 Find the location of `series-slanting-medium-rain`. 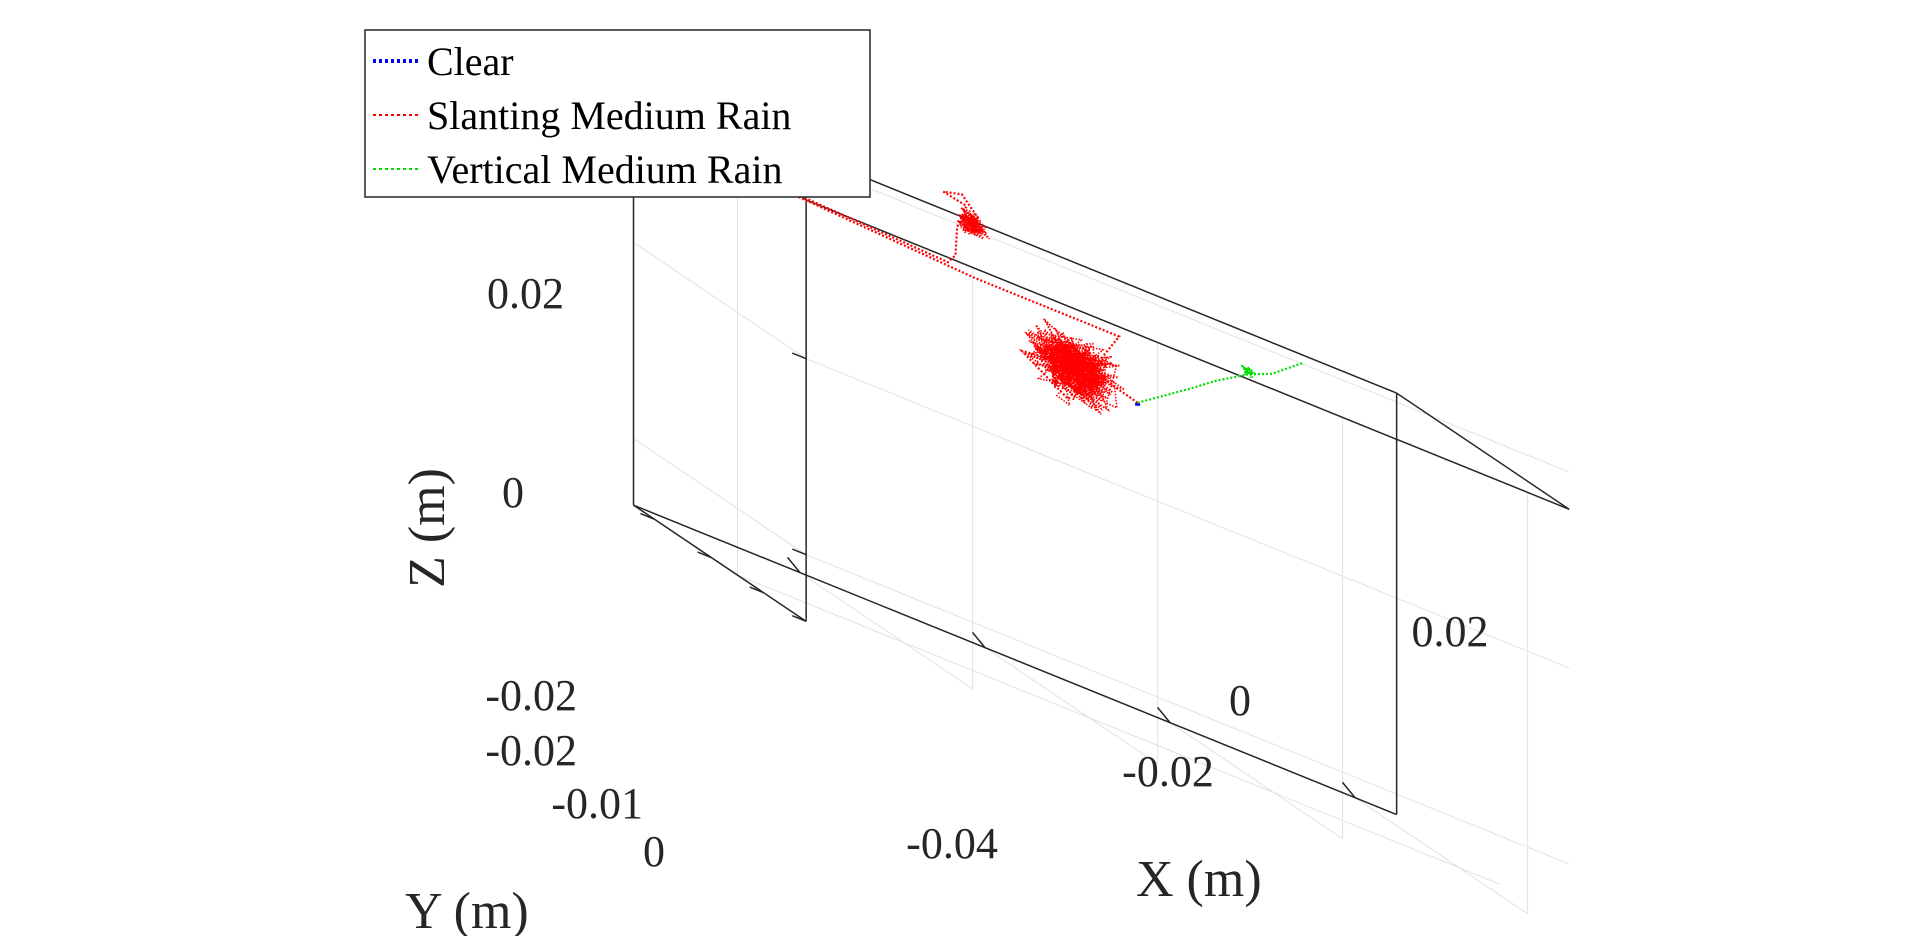

series-slanting-medium-rain is located at coordinates (876, 263).